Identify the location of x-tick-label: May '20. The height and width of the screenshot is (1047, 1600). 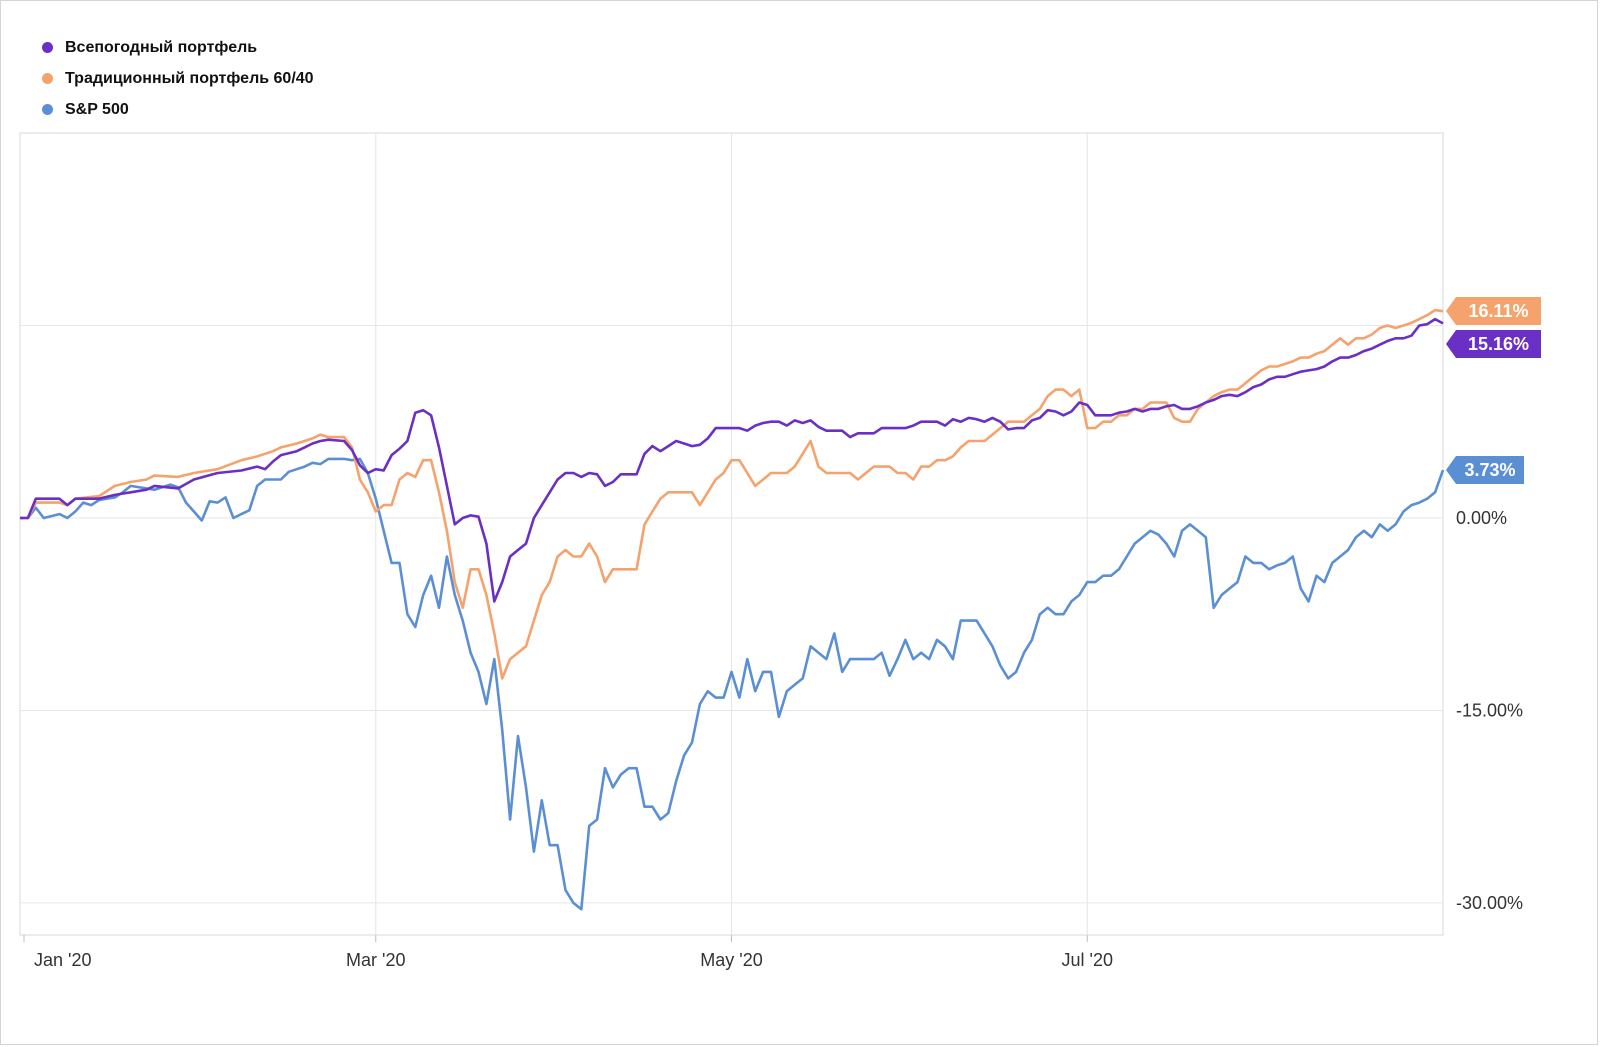
(731, 960).